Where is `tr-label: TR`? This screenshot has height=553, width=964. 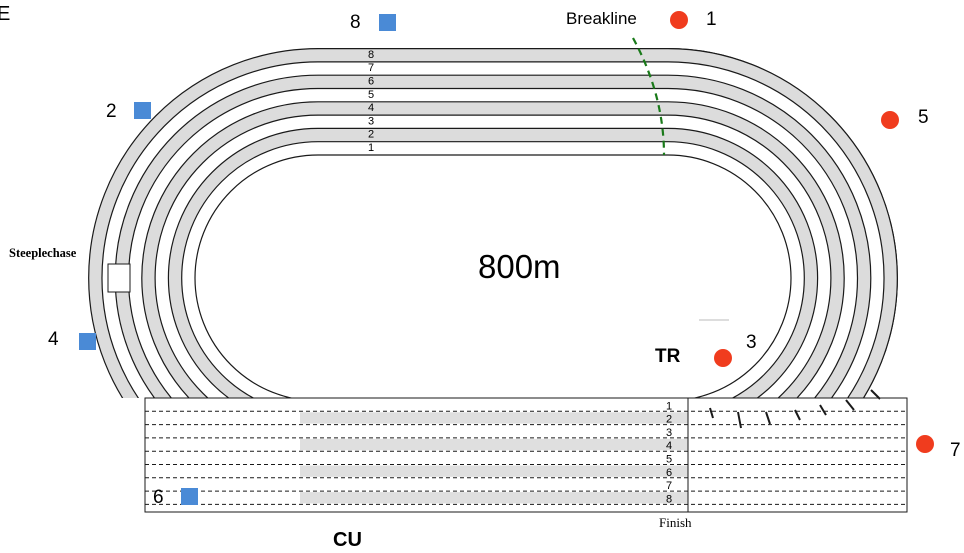
tr-label: TR is located at coordinates (668, 356).